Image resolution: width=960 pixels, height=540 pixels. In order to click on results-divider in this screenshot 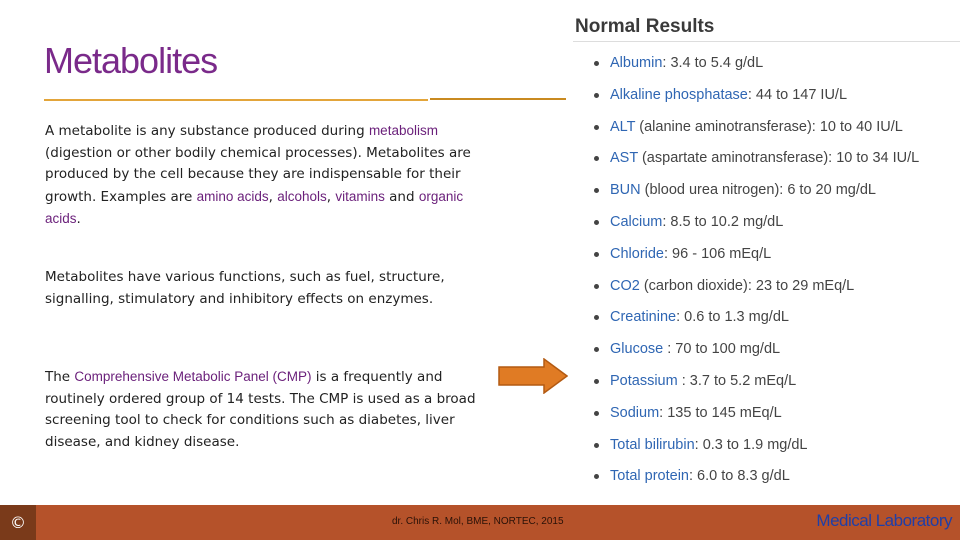, I will do `click(766, 41)`.